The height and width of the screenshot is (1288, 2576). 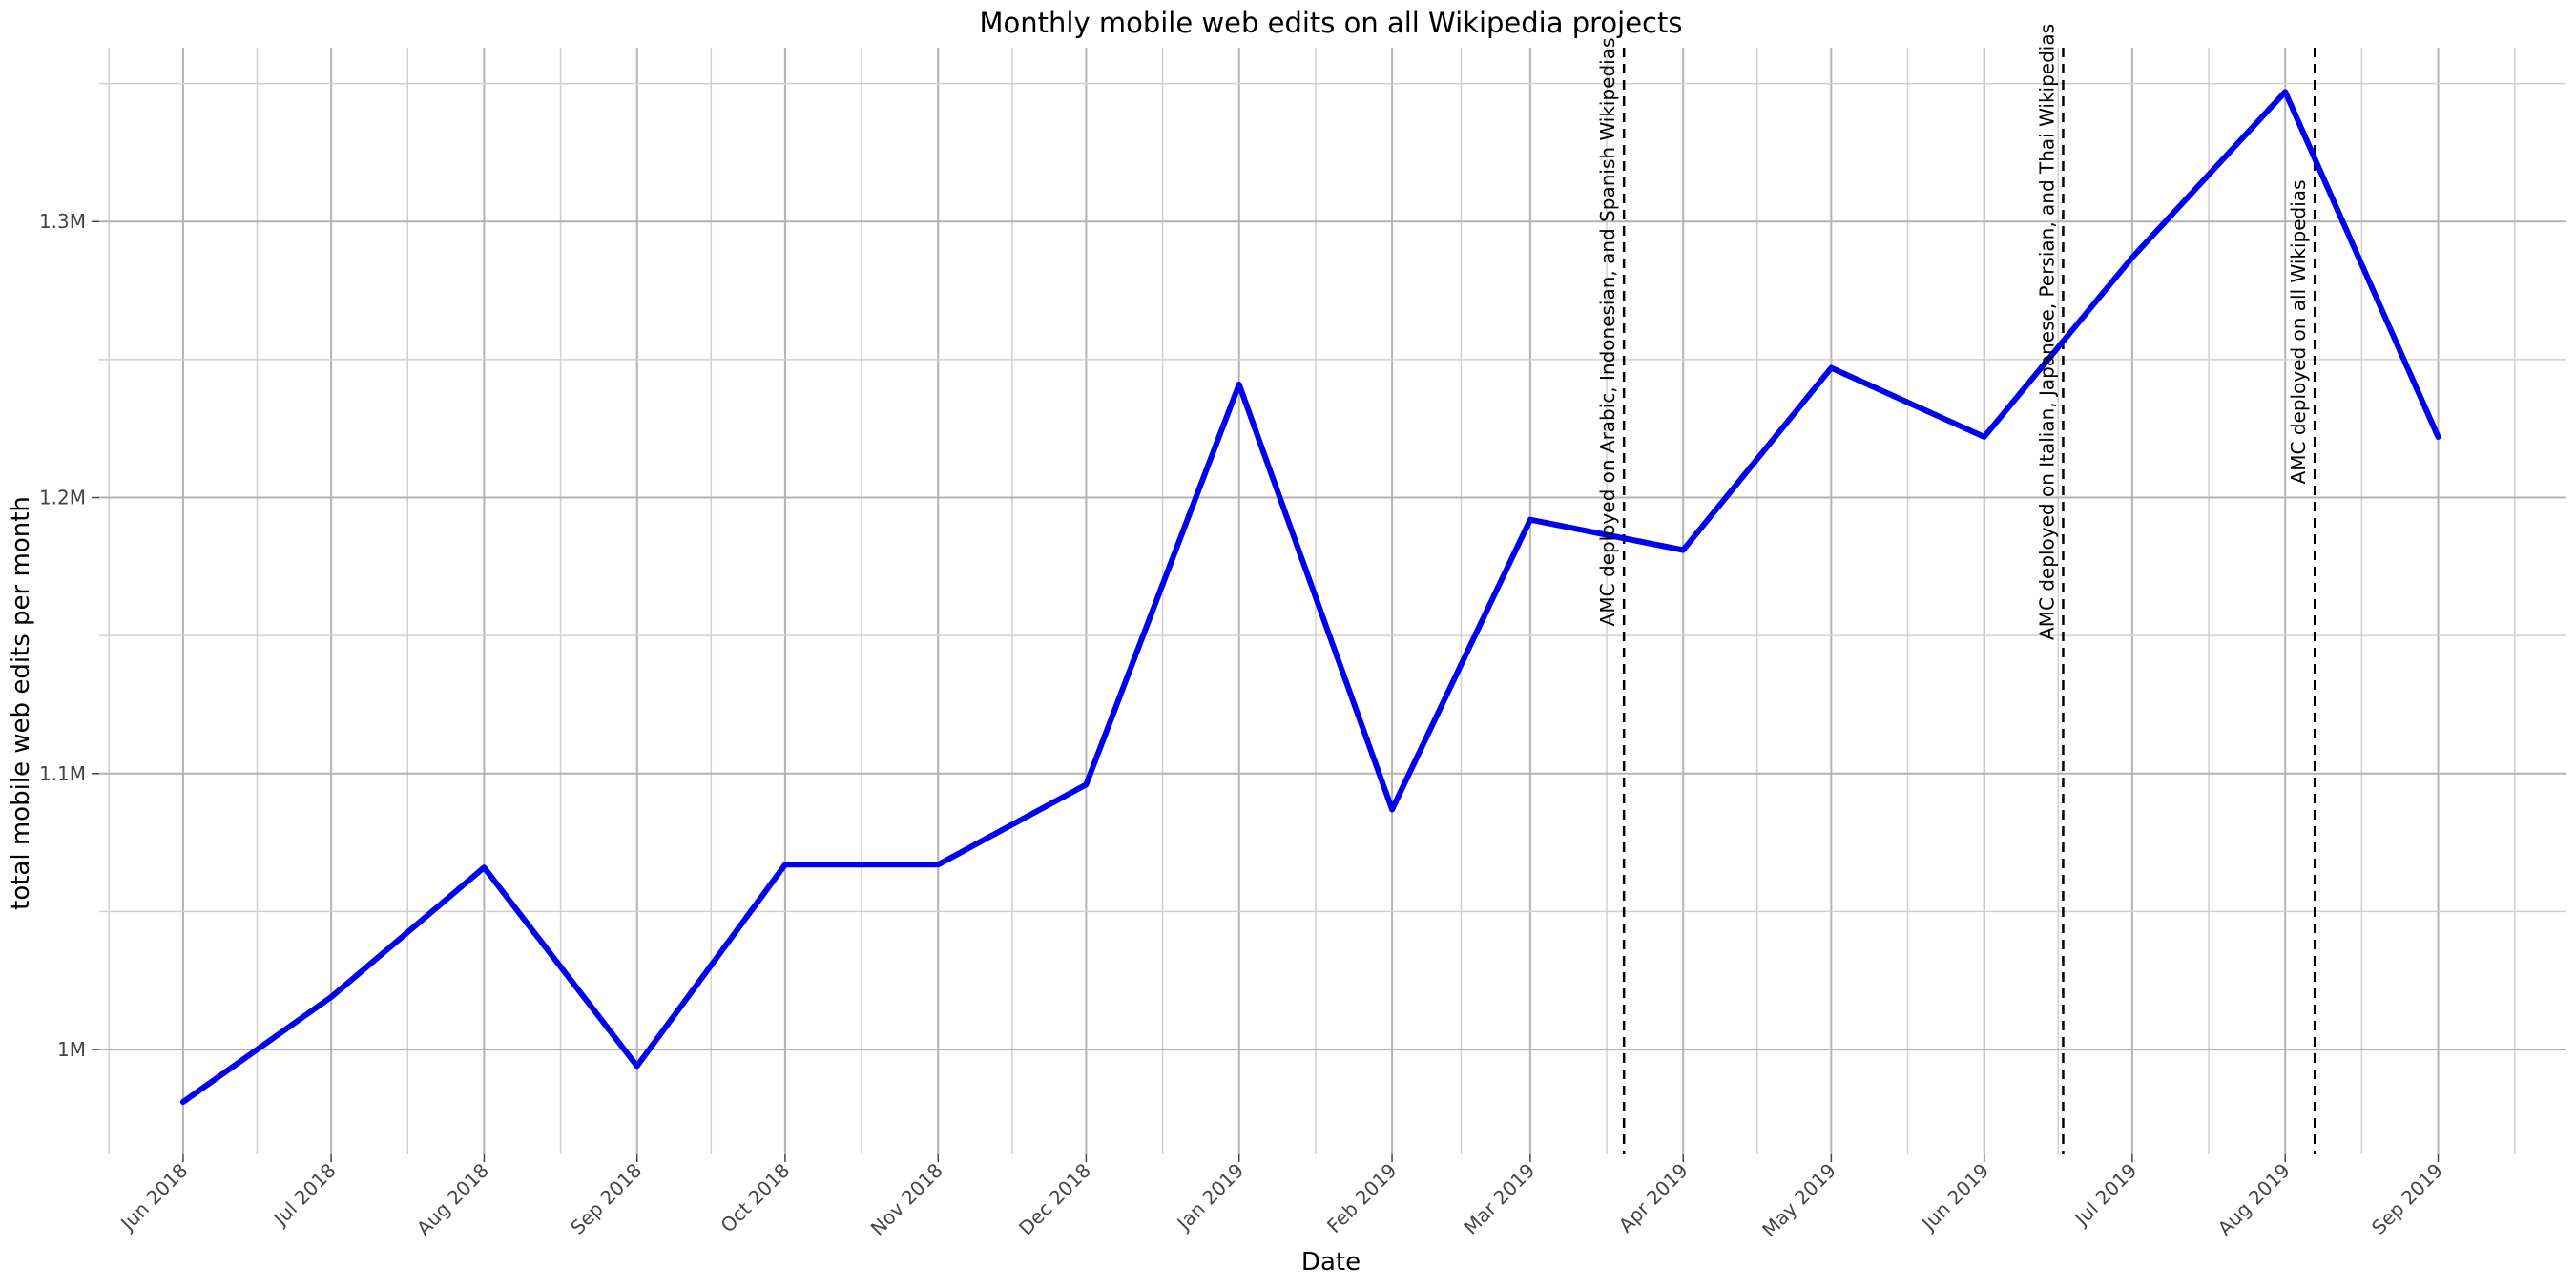 I want to click on x-tick-label: May 2019, so click(x=1798, y=1200).